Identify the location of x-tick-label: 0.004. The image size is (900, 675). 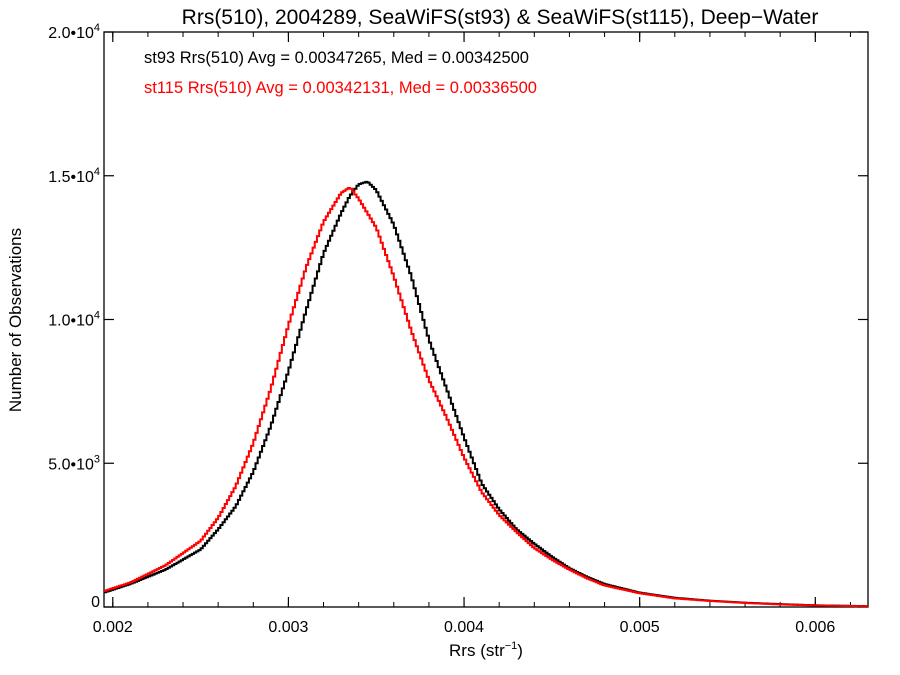
(464, 627).